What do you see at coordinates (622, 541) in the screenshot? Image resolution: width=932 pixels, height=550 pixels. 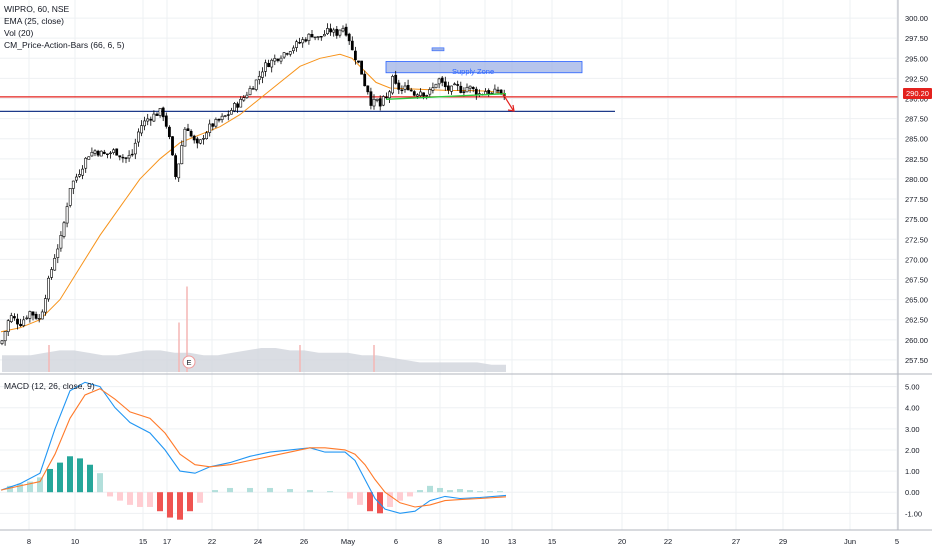 I see `time-tick-label: 20` at bounding box center [622, 541].